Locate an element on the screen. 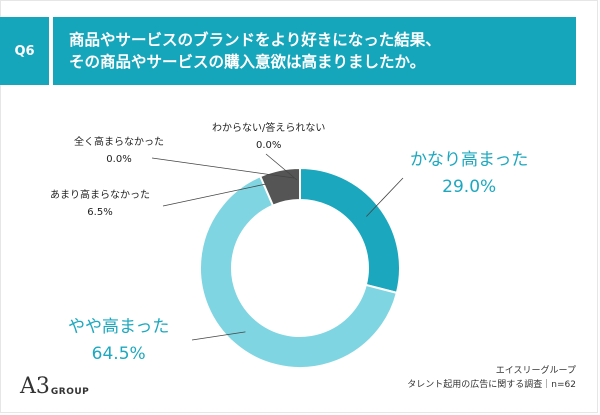 The width and height of the screenshot is (600, 415). question-number-badge: Q6 is located at coordinates (24, 51).